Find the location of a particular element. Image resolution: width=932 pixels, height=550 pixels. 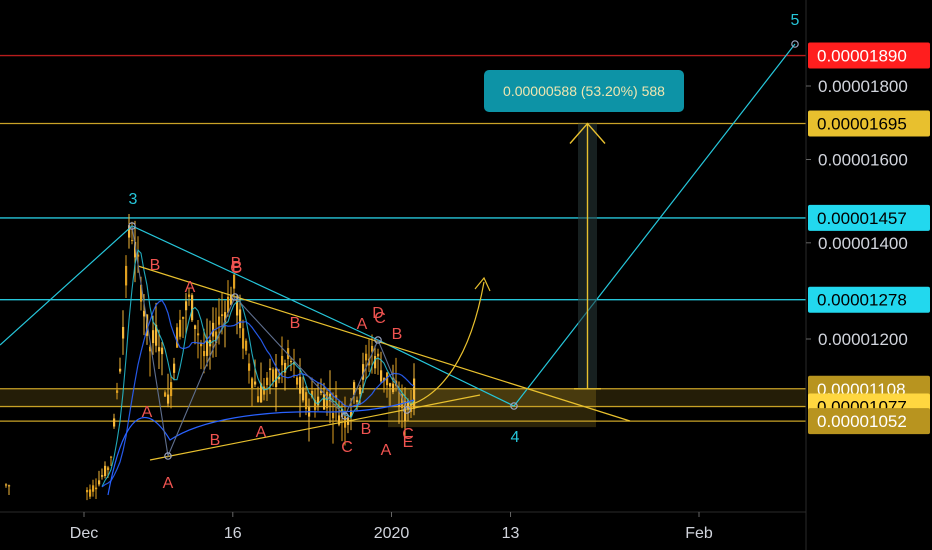

projection-curve is located at coordinates (447, 343).